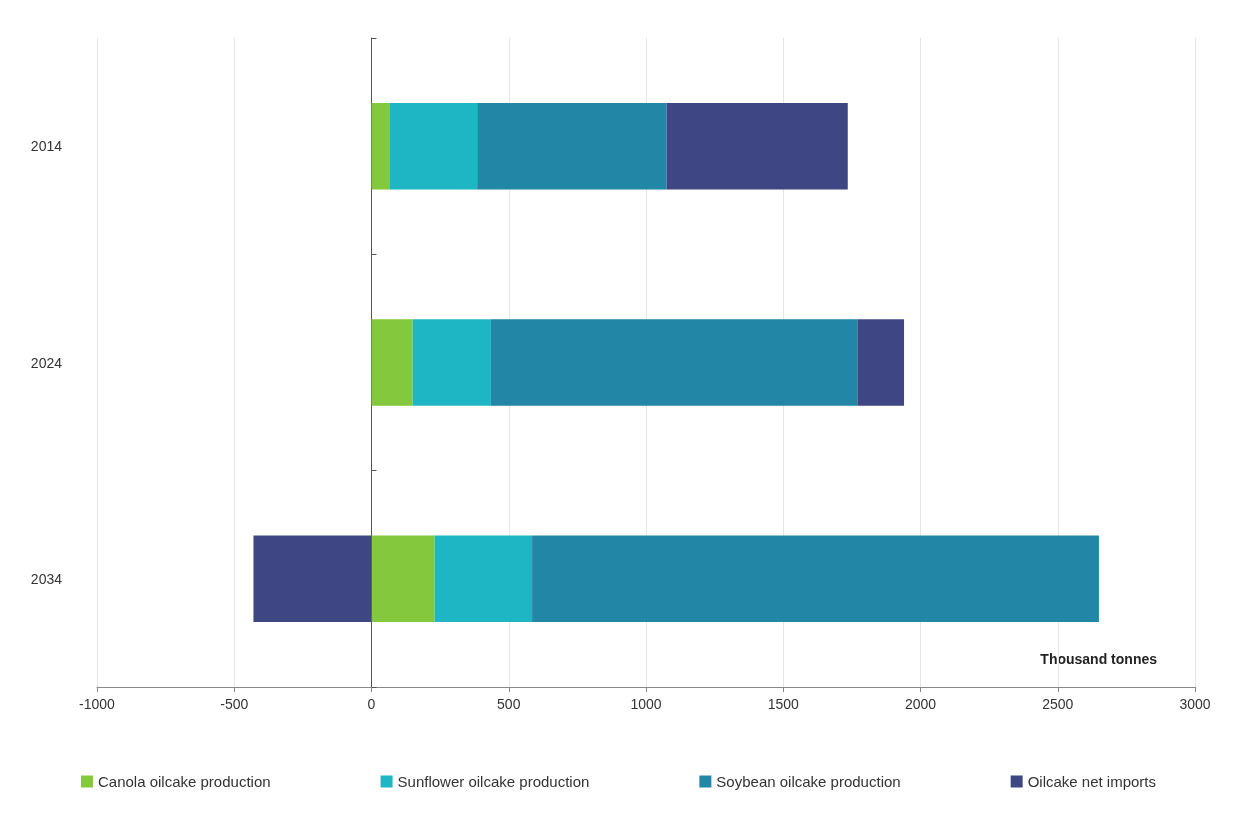 The height and width of the screenshot is (824, 1237). What do you see at coordinates (46, 146) in the screenshot?
I see `y-tick-label: 2014` at bounding box center [46, 146].